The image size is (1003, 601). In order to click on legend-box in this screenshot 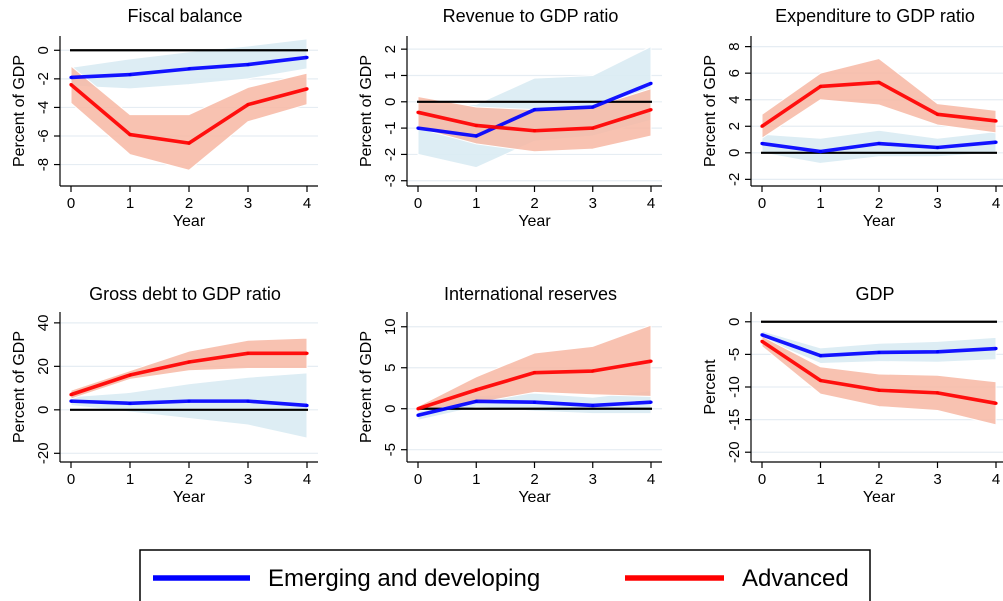, I will do `click(505, 575)`.